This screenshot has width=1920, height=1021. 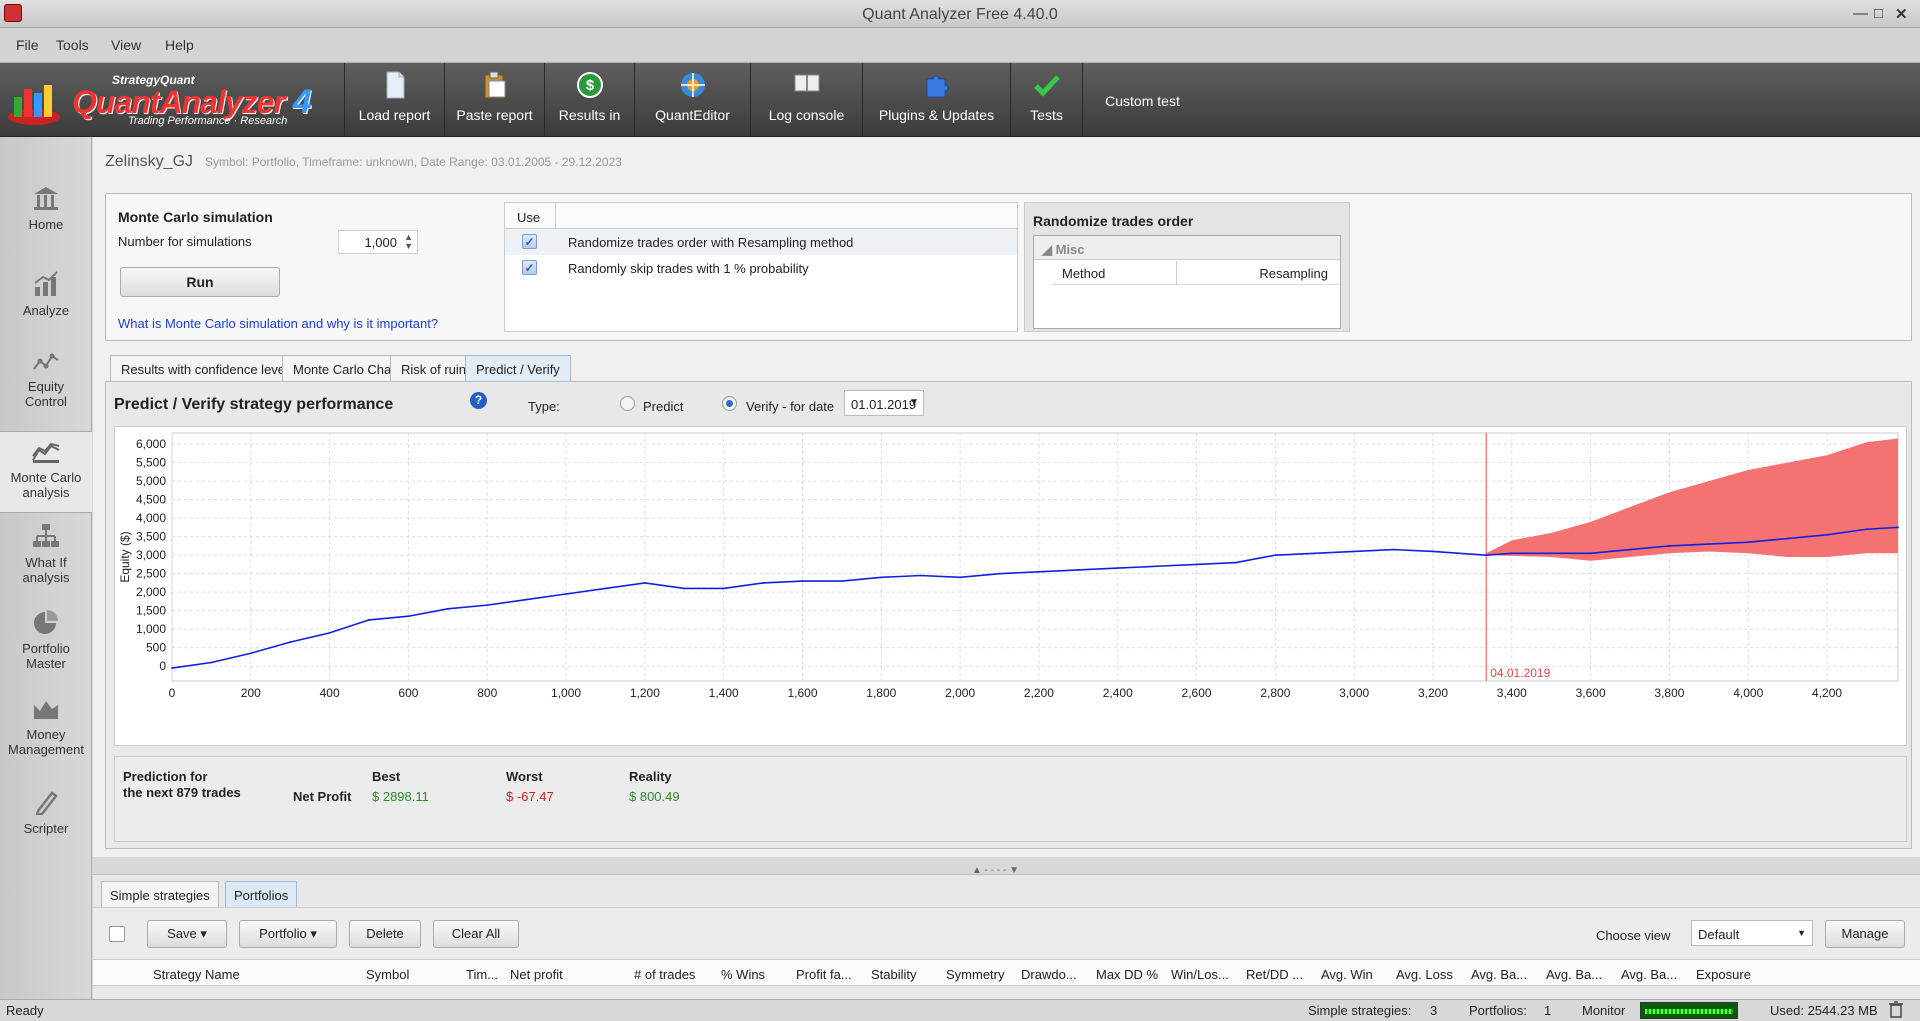 What do you see at coordinates (1127, 974) in the screenshot?
I see `col-max-dd-pct: Max DD %` at bounding box center [1127, 974].